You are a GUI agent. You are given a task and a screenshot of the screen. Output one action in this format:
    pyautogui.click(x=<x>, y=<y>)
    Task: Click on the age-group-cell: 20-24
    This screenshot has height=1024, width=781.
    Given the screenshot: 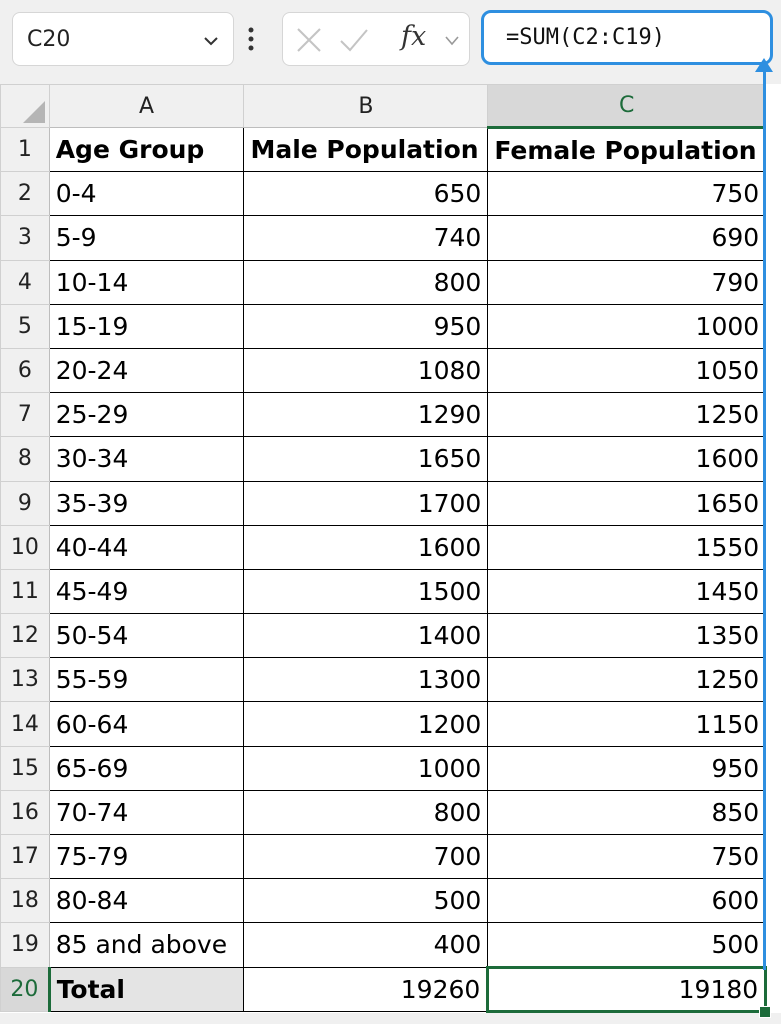 What is the action you would take?
    pyautogui.click(x=146, y=370)
    